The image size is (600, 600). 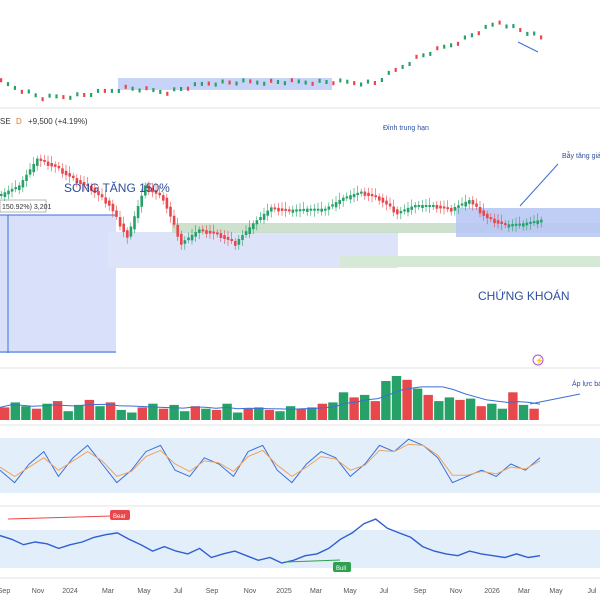 I want to click on bull-divergence-line, so click(x=313, y=561).